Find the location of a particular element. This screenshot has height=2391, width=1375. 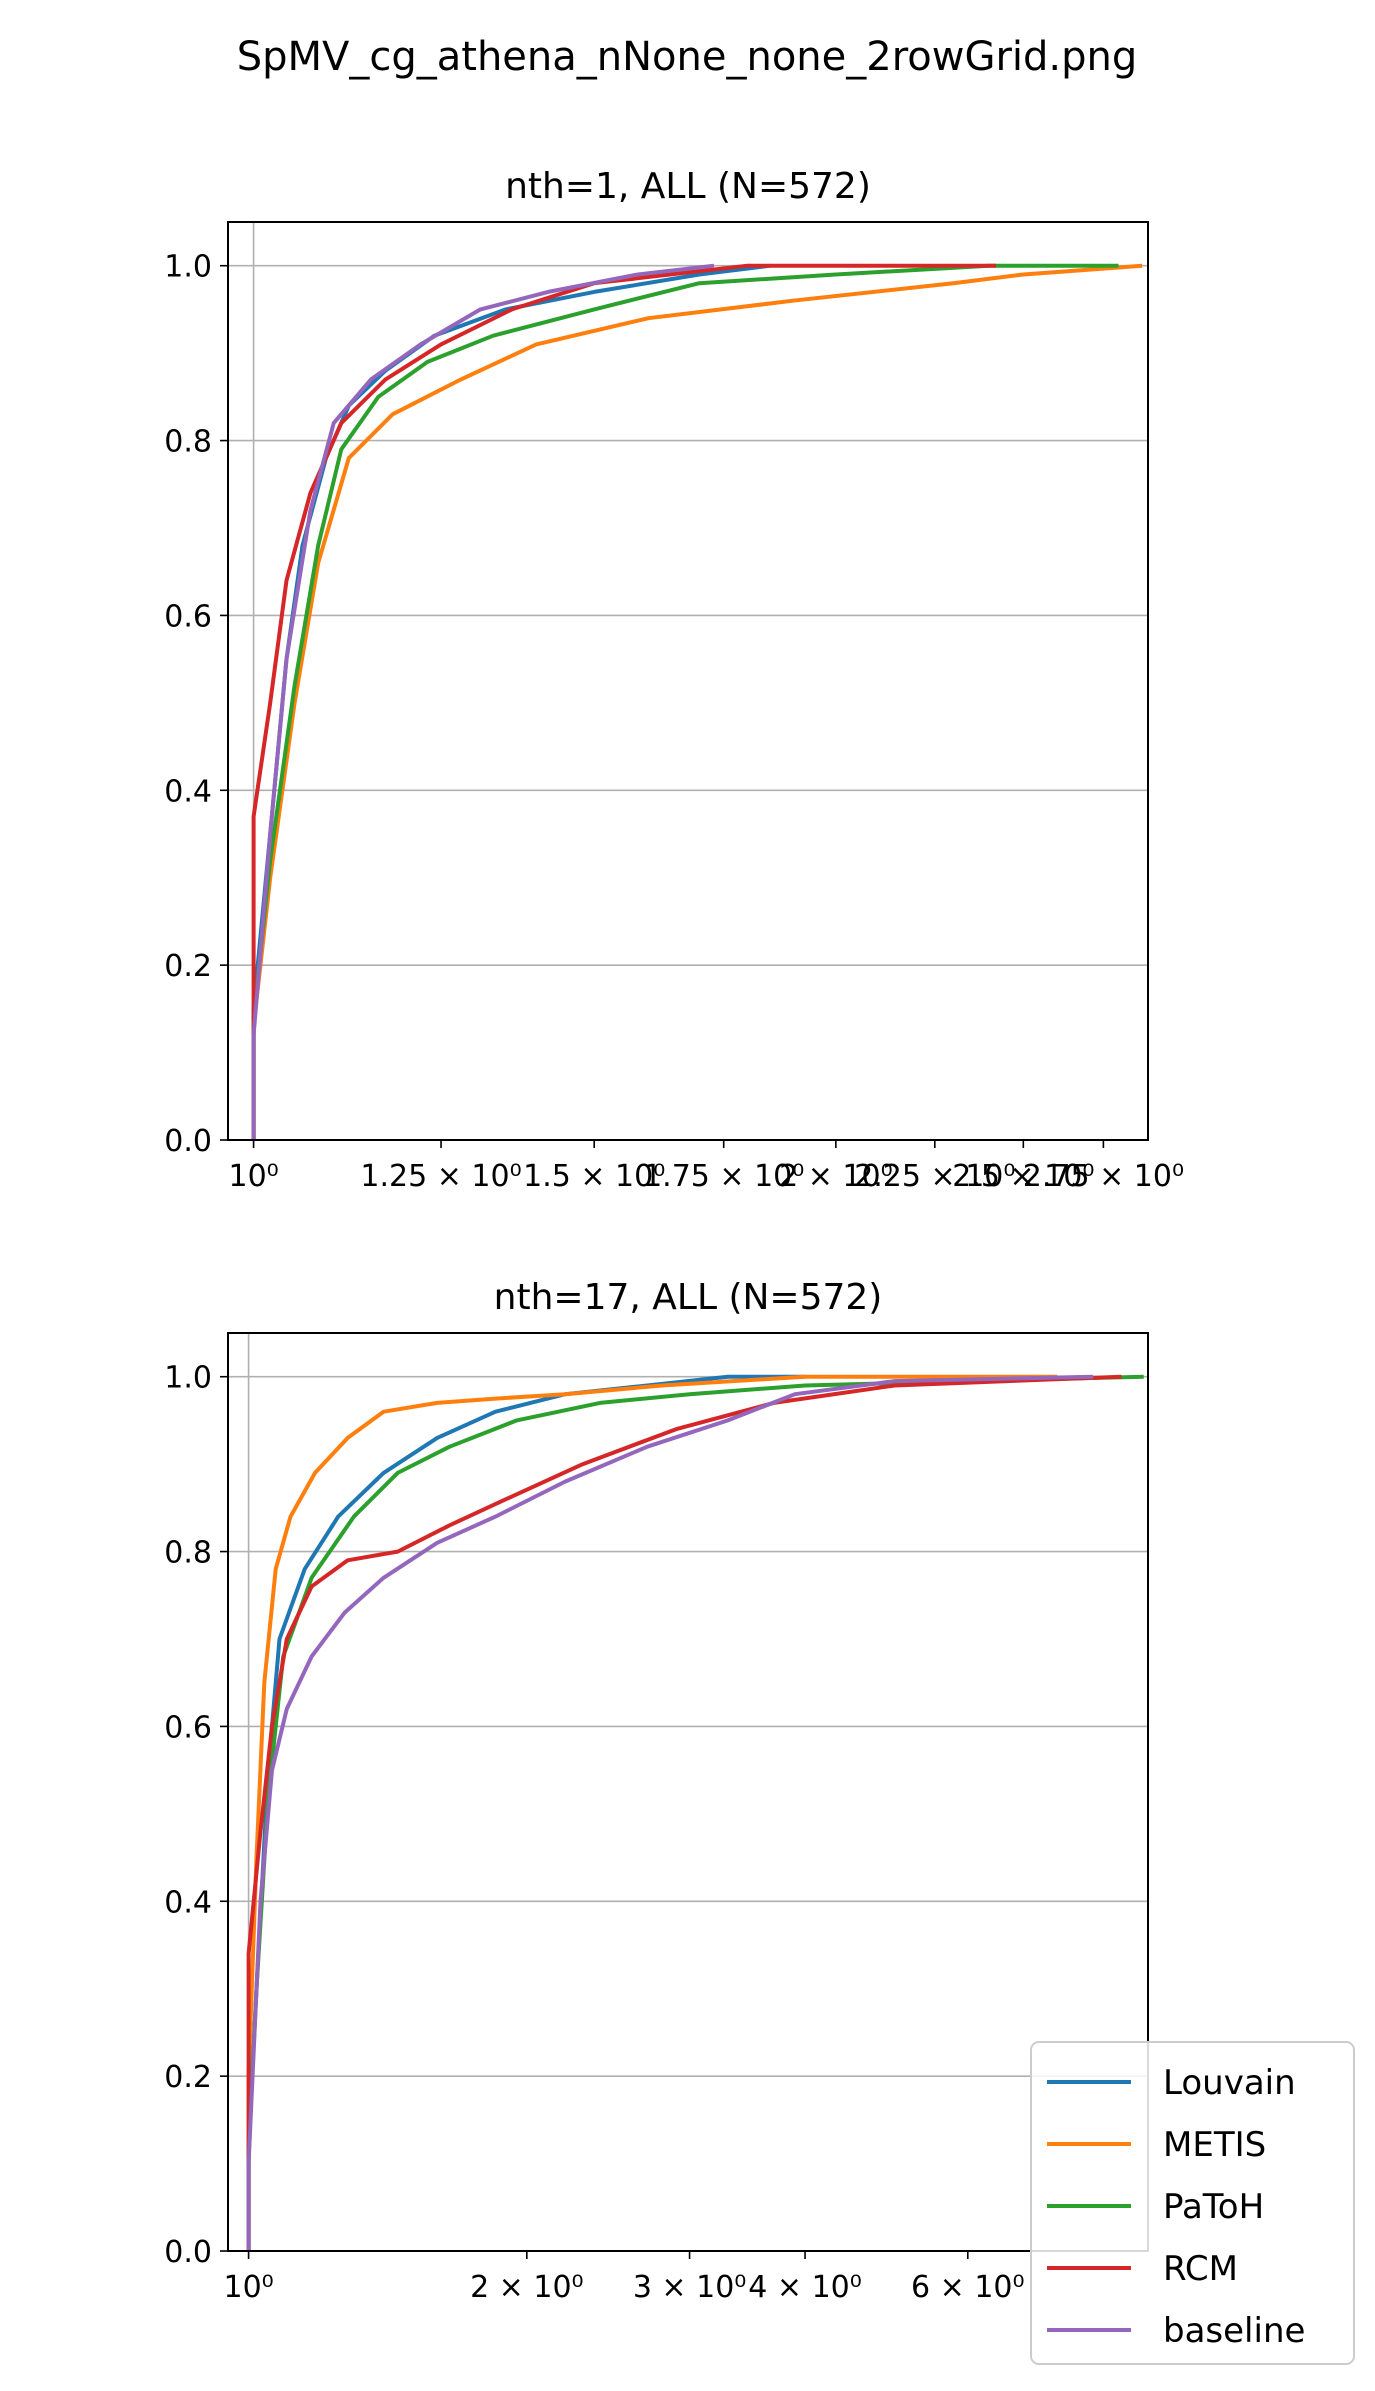

axes-title: nth=17, ALL (N=572) is located at coordinates (688, 1297).